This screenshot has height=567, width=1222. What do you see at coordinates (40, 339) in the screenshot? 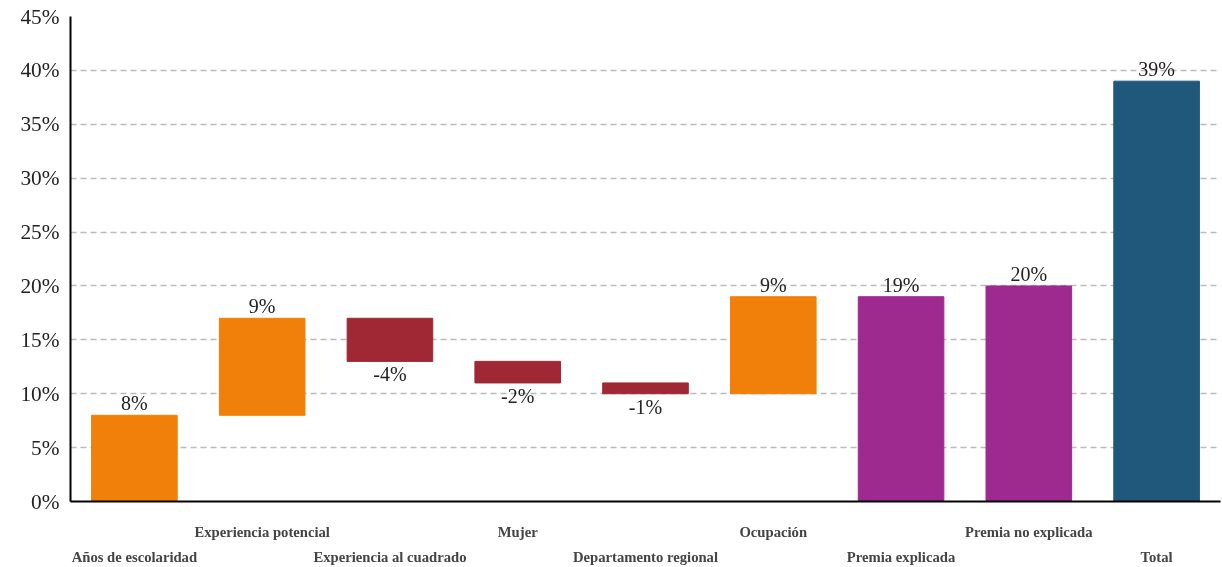
I see `y-tick-label: 15%` at bounding box center [40, 339].